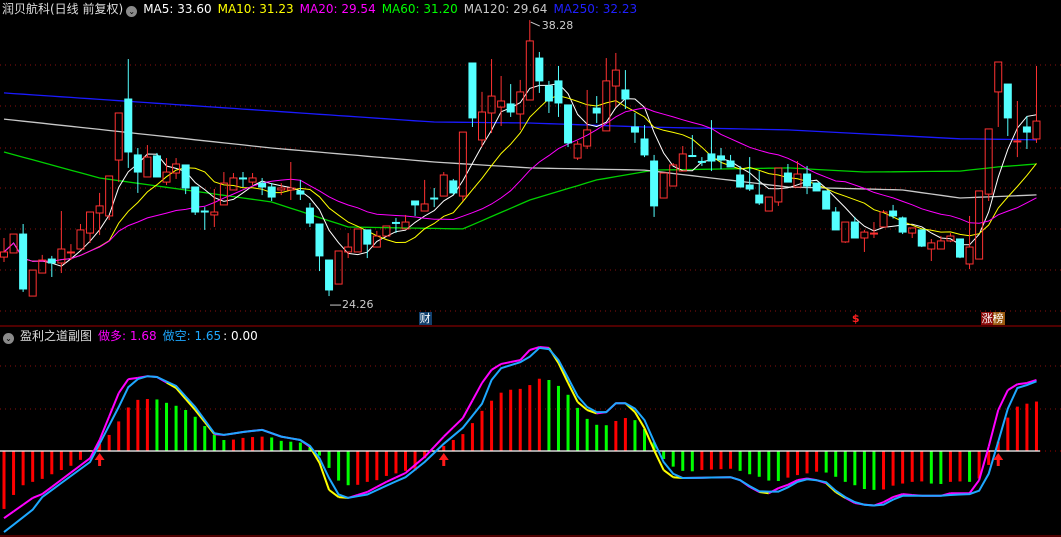  I want to click on finance-marker: 财, so click(425, 318).